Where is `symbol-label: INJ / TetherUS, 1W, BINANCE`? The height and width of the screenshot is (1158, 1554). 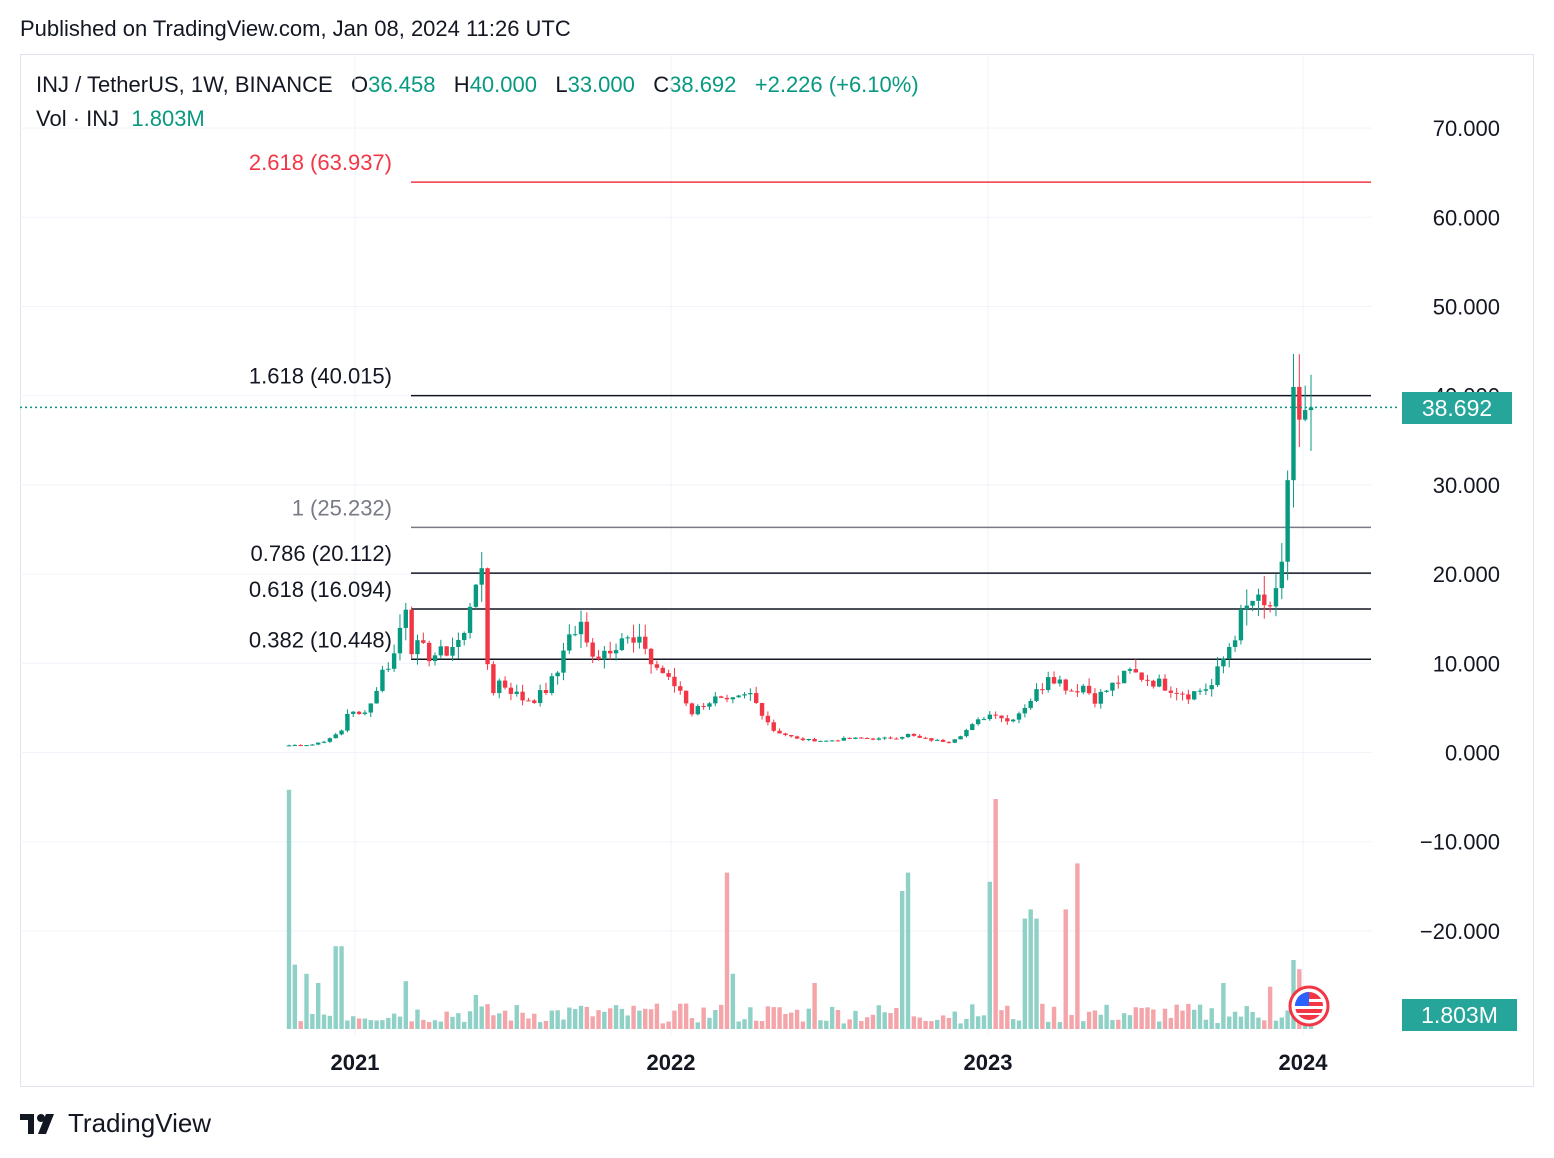 symbol-label: INJ / TetherUS, 1W, BINANCE is located at coordinates (184, 84).